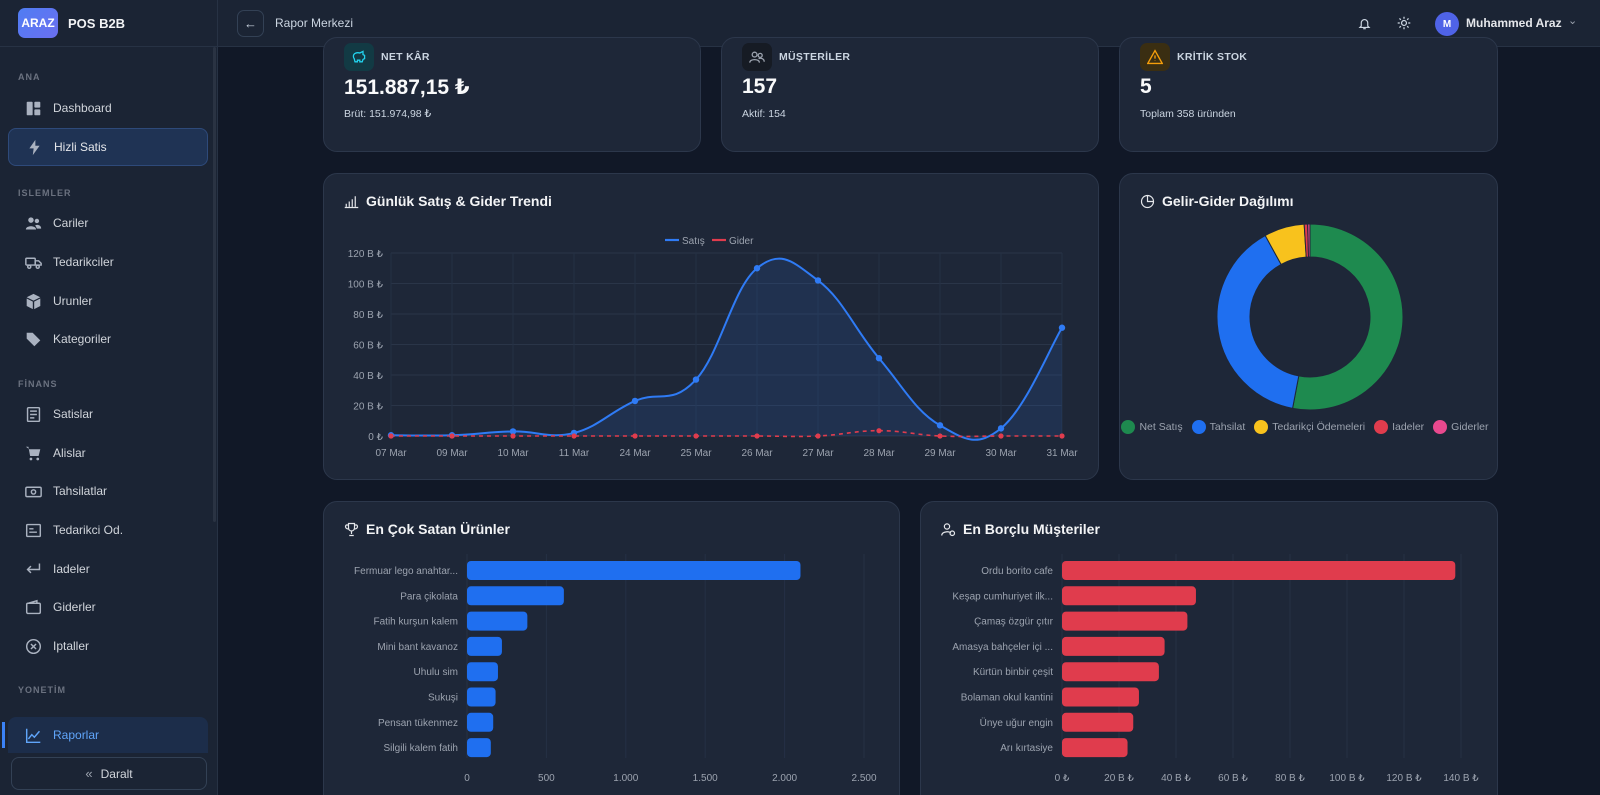  I want to click on cancel-icon, so click(33, 646).